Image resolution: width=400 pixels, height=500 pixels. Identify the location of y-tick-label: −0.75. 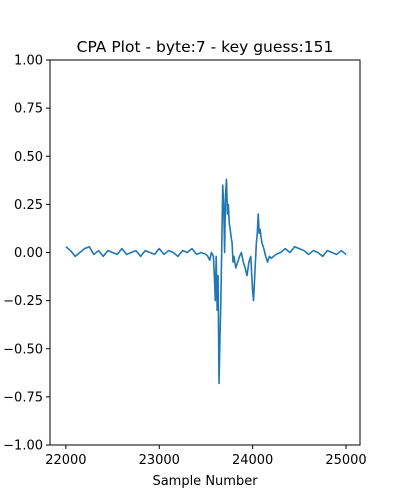
(23, 397).